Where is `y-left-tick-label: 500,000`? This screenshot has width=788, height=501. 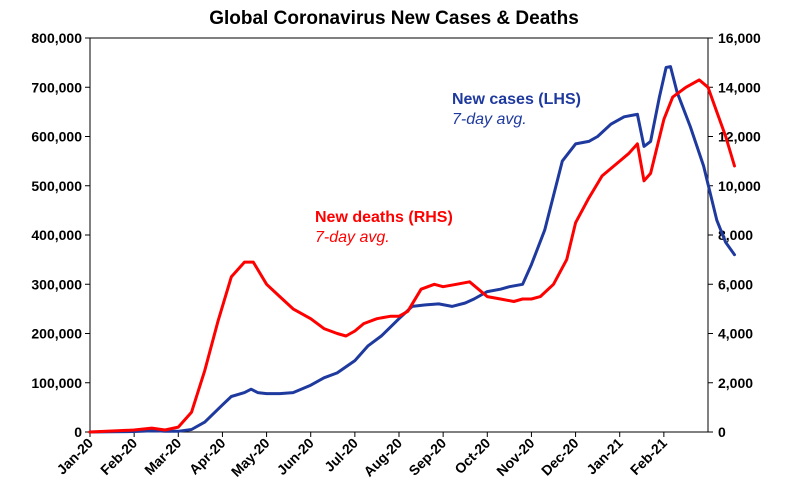
y-left-tick-label: 500,000 is located at coordinates (56, 186).